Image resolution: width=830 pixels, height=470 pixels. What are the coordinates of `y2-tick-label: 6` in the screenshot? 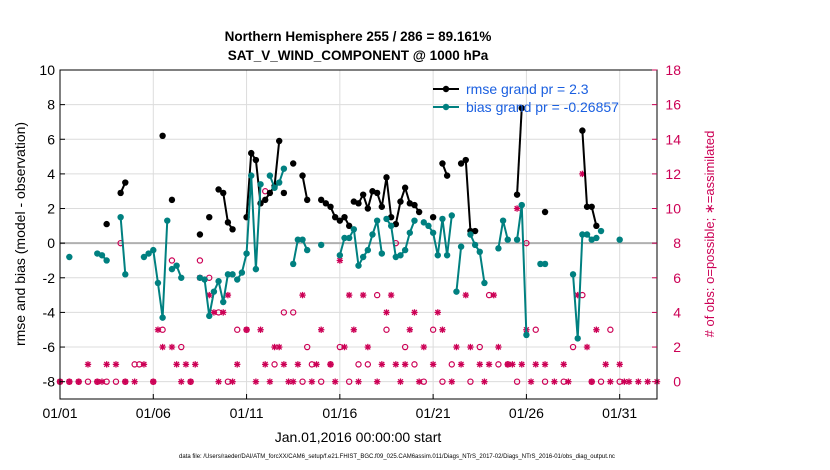 It's located at (677, 278).